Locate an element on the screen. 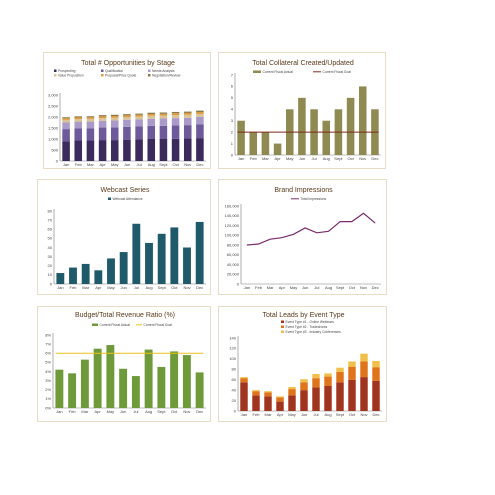 This screenshot has width=495, height=495. legend-label: Qualification is located at coordinates (114, 71).